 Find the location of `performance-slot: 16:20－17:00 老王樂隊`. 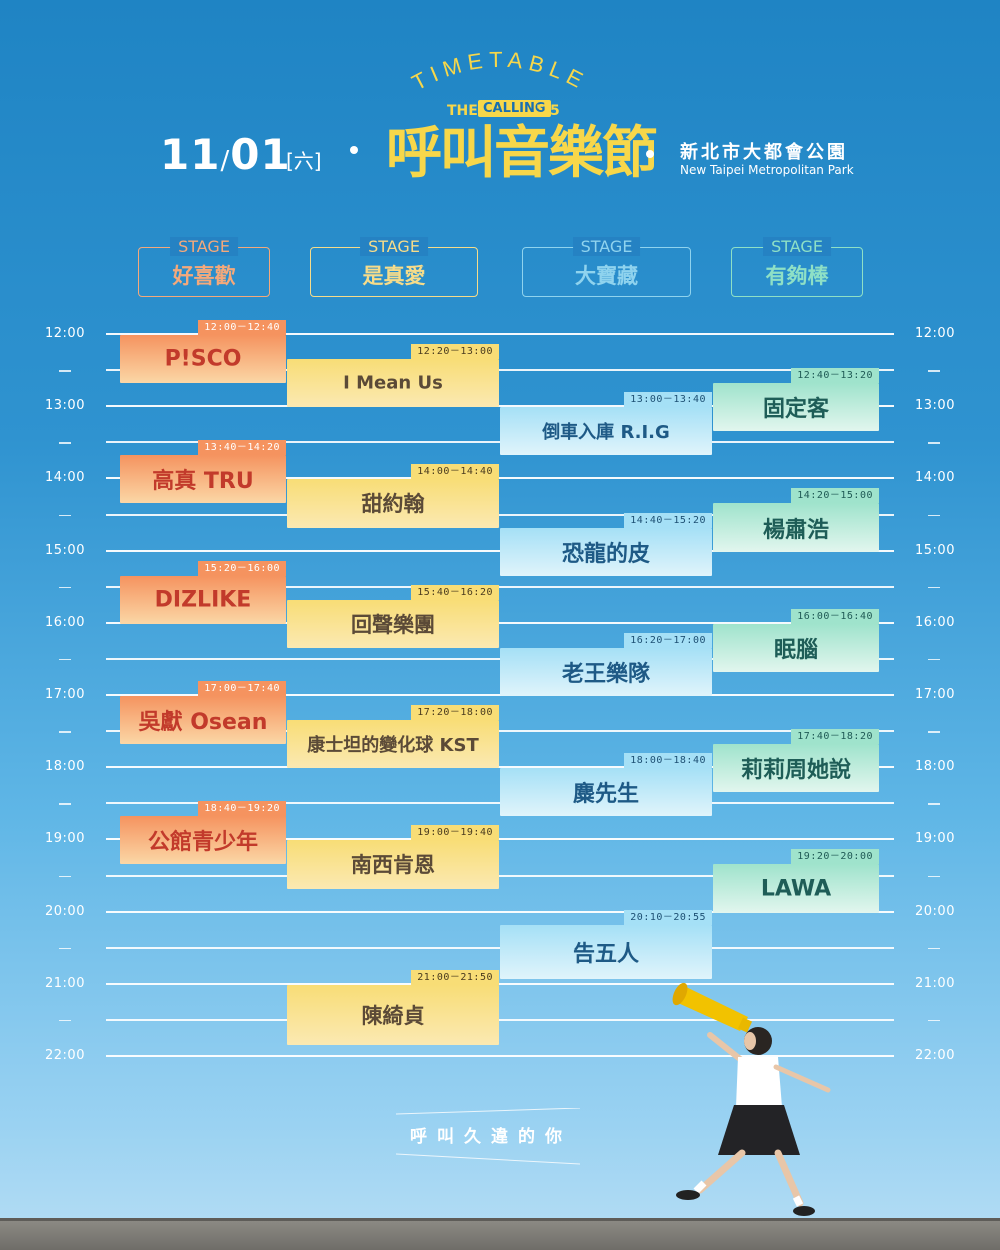

performance-slot: 16:20－17:00 老王樂隊 is located at coordinates (606, 664).